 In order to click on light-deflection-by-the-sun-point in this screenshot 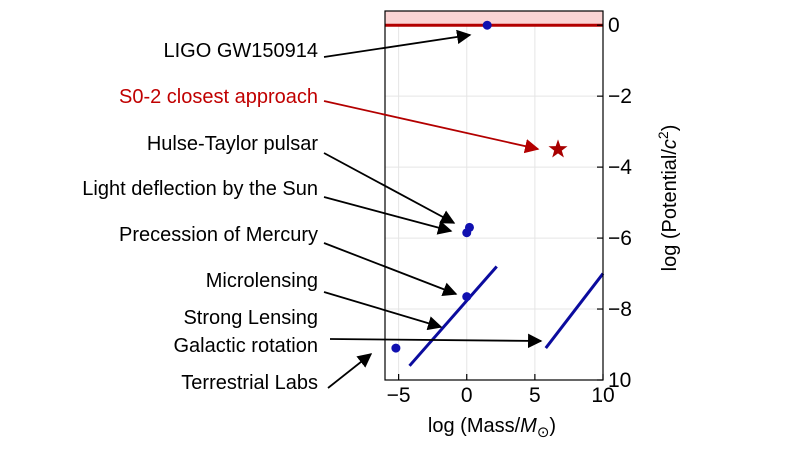, I will do `click(467, 233)`.